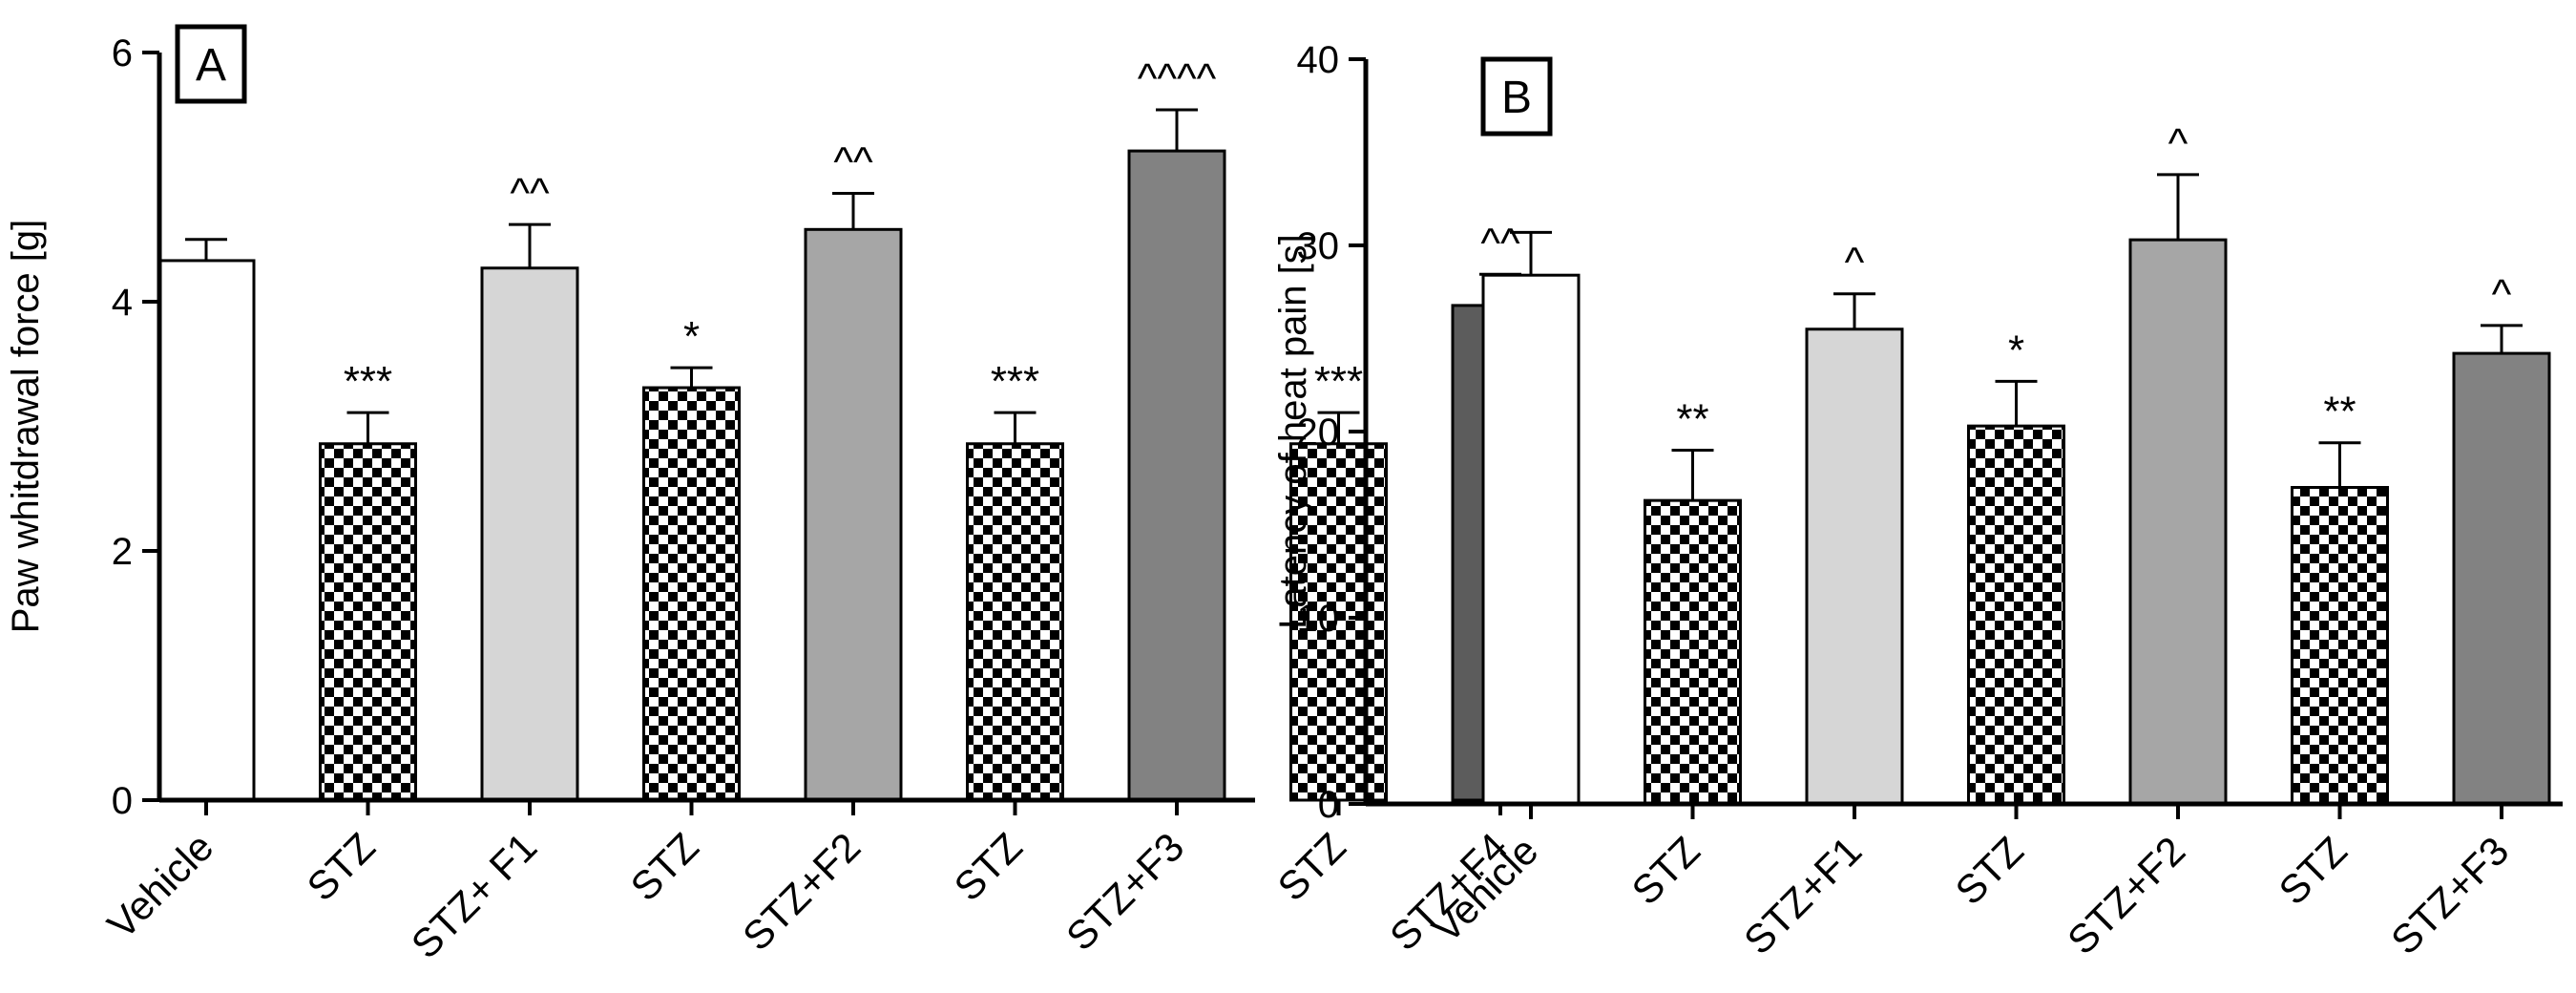  I want to click on panel-a-label-box, so click(211, 64).